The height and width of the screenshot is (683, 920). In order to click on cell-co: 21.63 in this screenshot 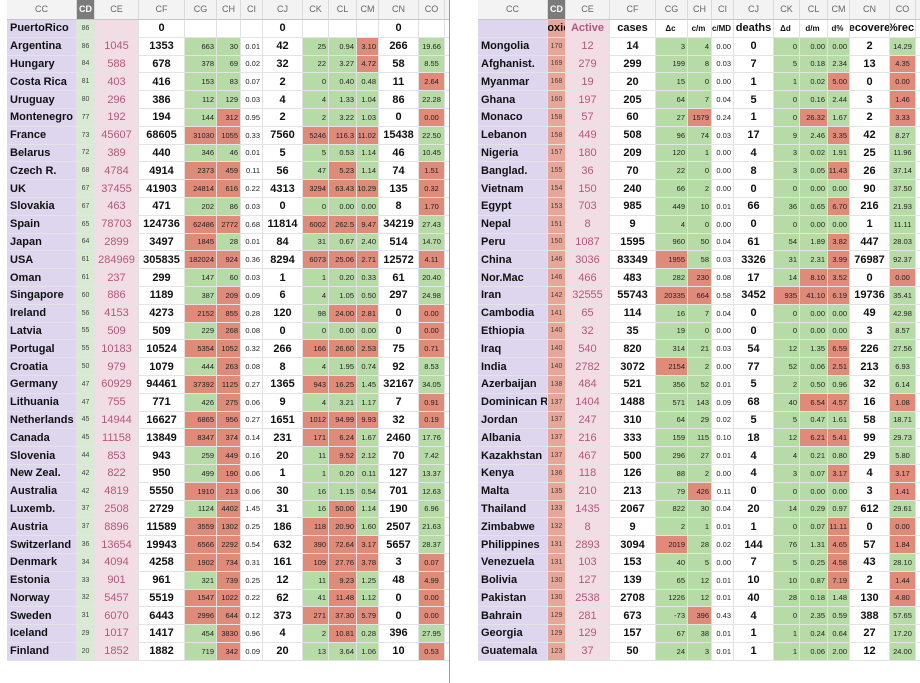, I will do `click(432, 527)`.